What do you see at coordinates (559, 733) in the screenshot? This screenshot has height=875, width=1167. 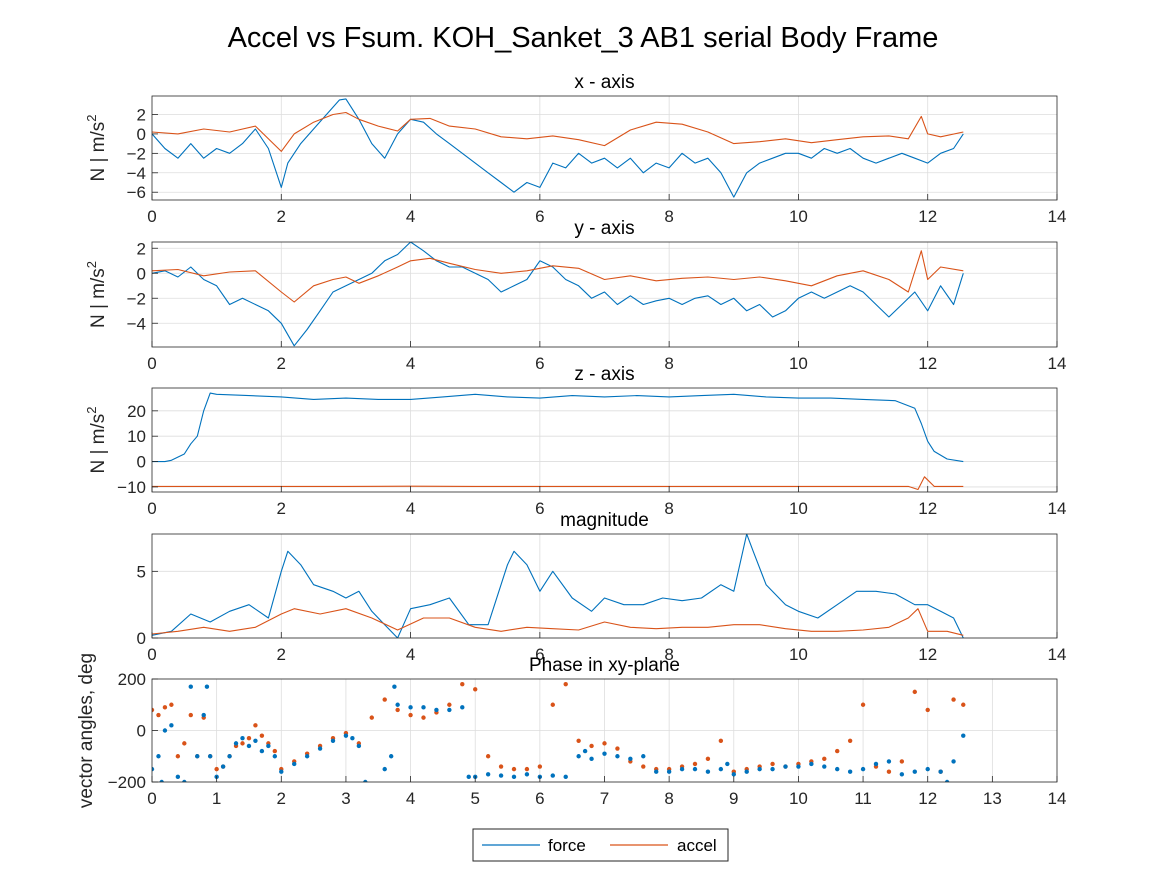 I see `series-force` at bounding box center [559, 733].